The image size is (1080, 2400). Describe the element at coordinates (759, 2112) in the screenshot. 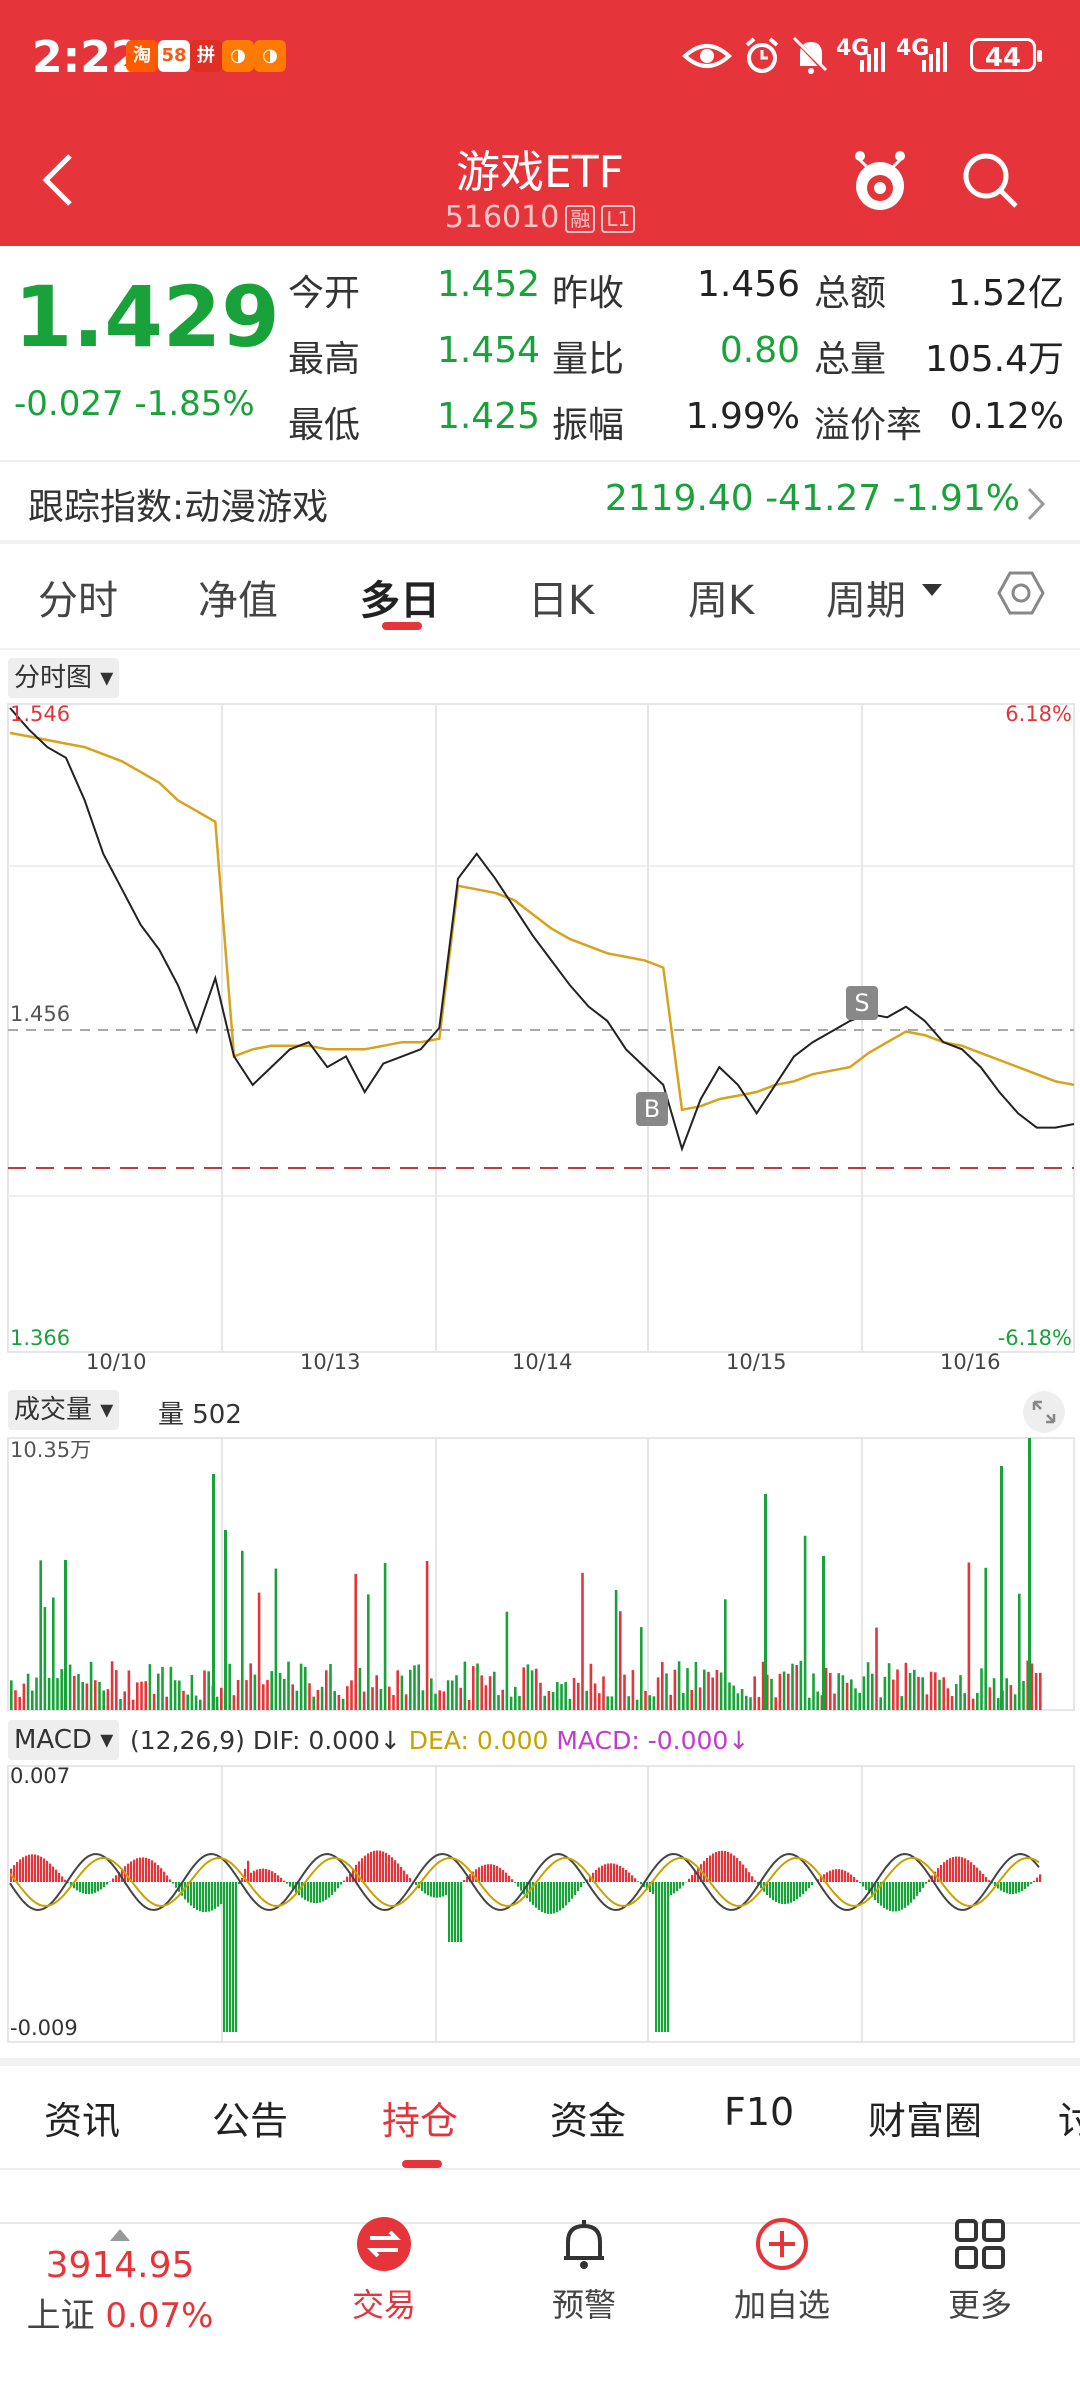

I see `info-tab-4: F10` at that location.